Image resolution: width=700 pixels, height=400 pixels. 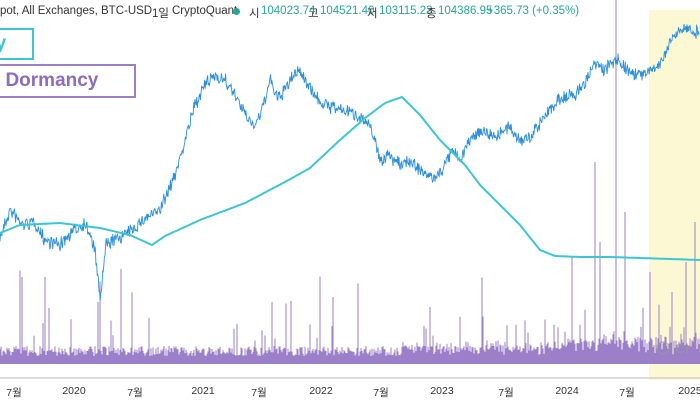 What do you see at coordinates (160, 14) in the screenshot?
I see `interval-label: 1일` at bounding box center [160, 14].